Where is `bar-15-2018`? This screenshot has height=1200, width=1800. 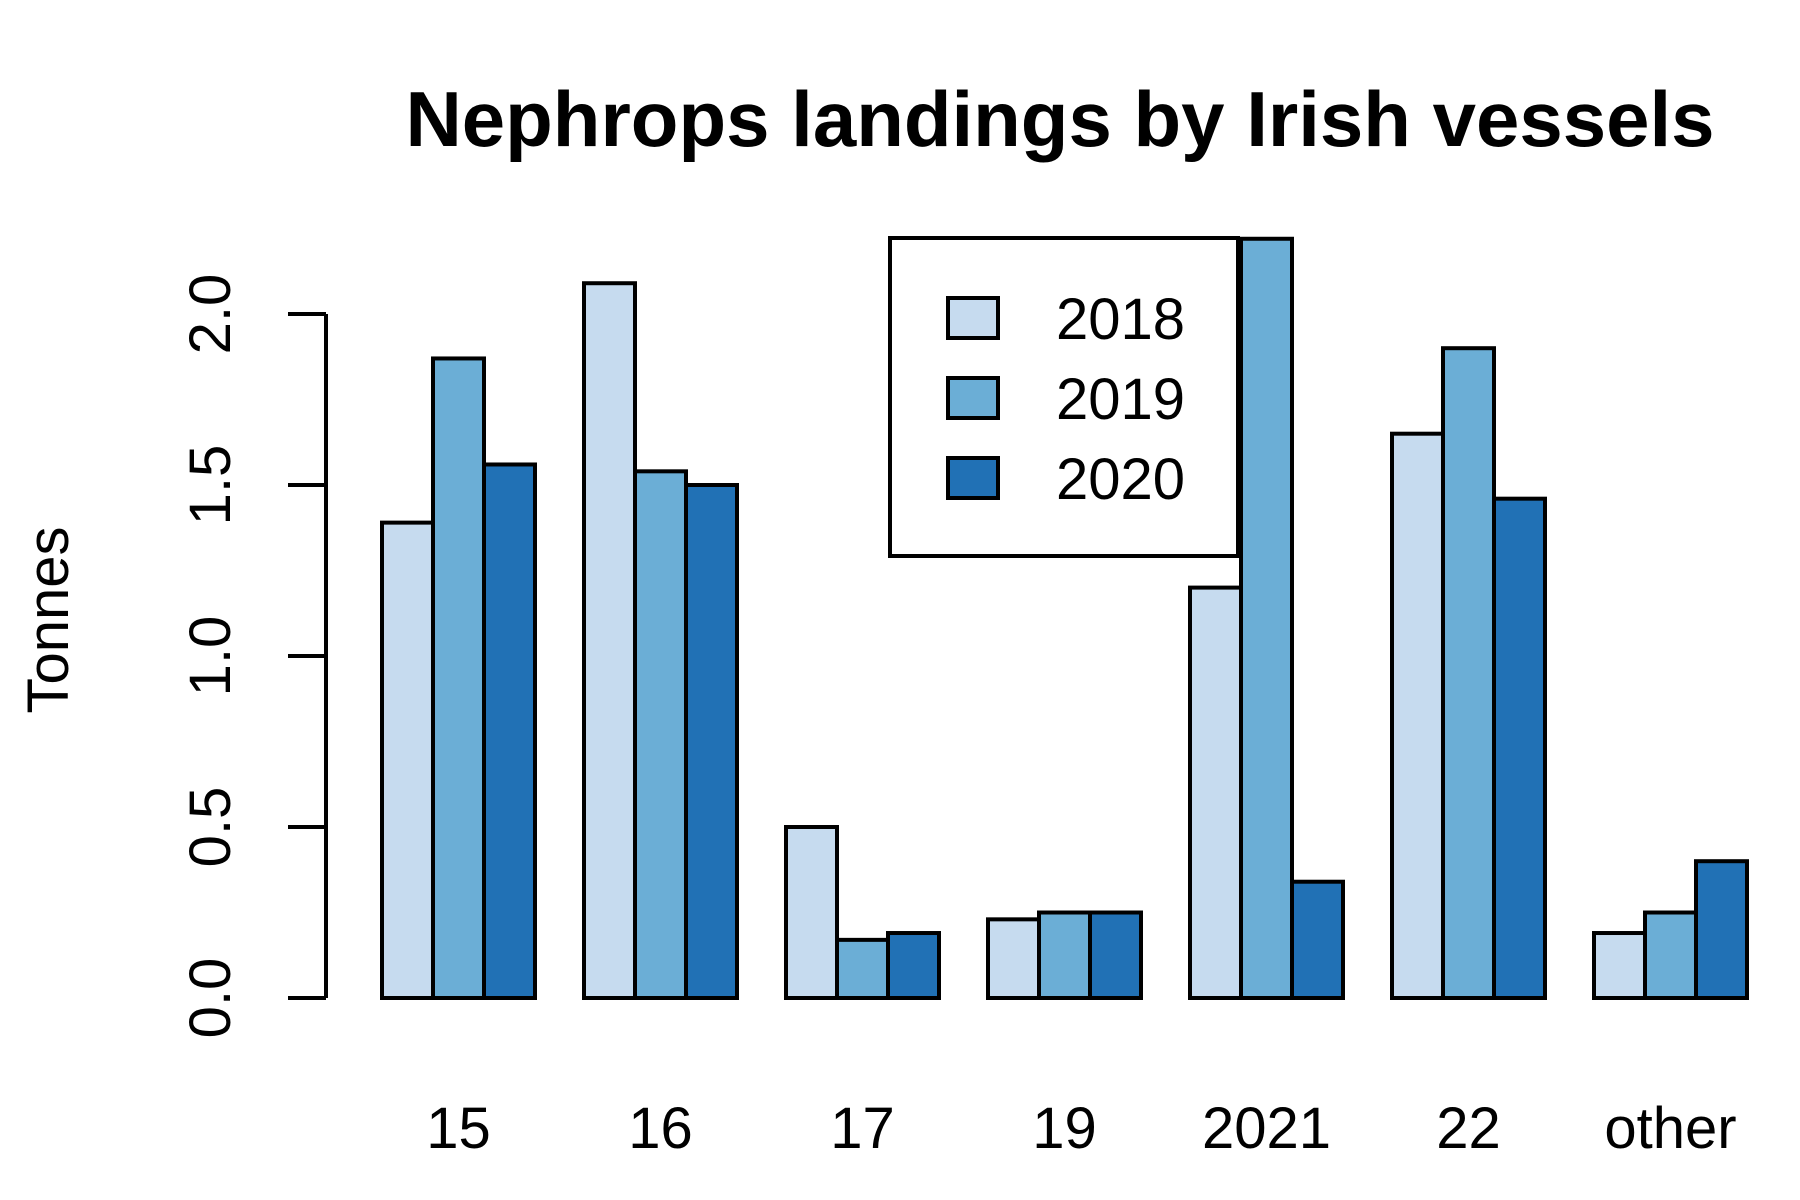
bar-15-2018 is located at coordinates (407, 760).